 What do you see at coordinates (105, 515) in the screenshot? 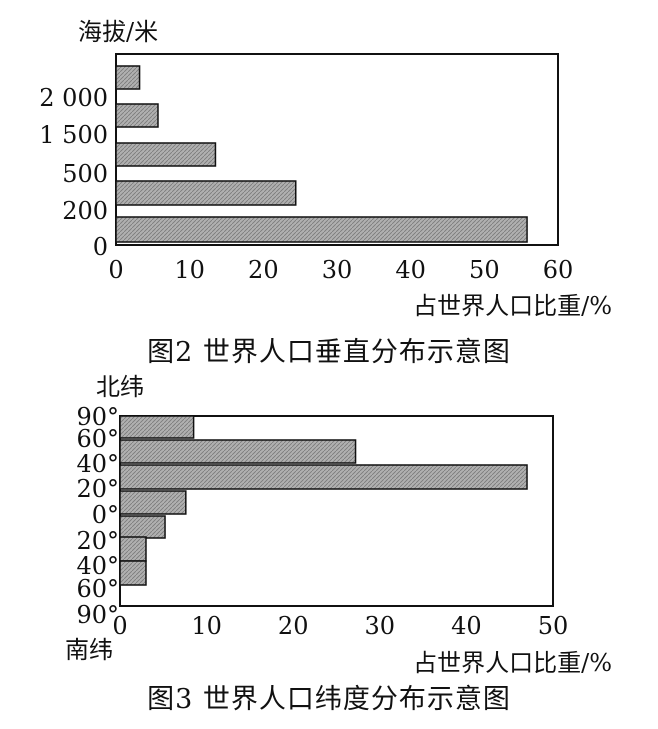
I see `y-tick-label: 0°` at bounding box center [105, 515].